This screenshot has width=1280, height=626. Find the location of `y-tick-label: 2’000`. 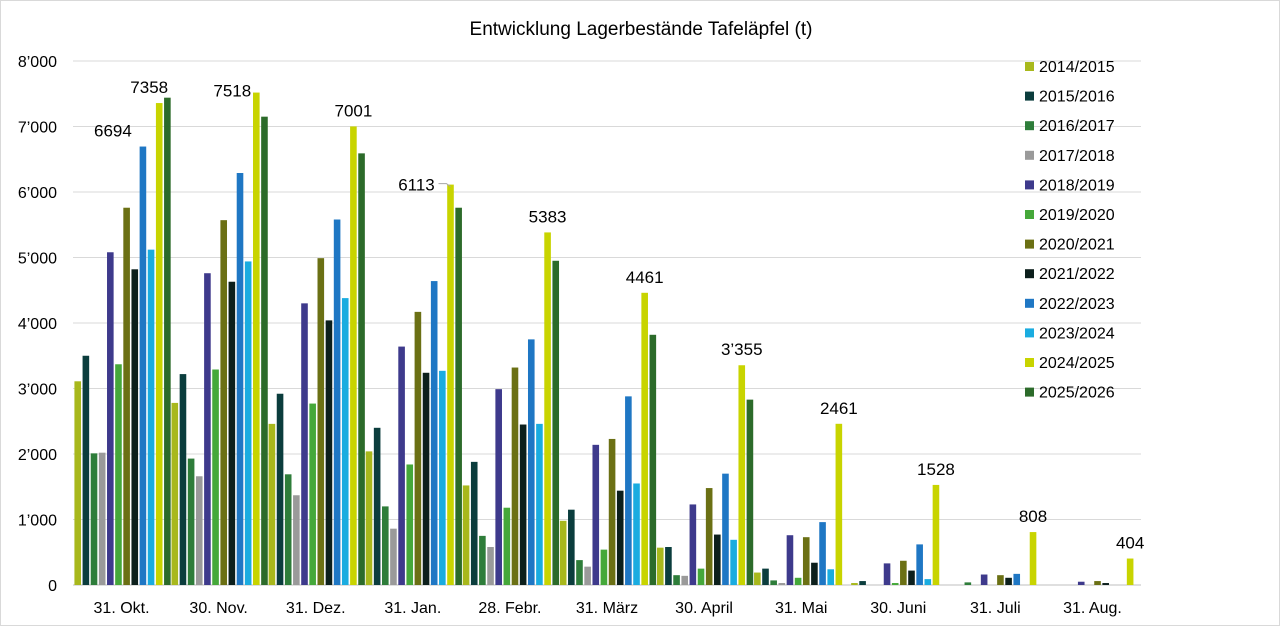

y-tick-label: 2’000 is located at coordinates (37, 455).